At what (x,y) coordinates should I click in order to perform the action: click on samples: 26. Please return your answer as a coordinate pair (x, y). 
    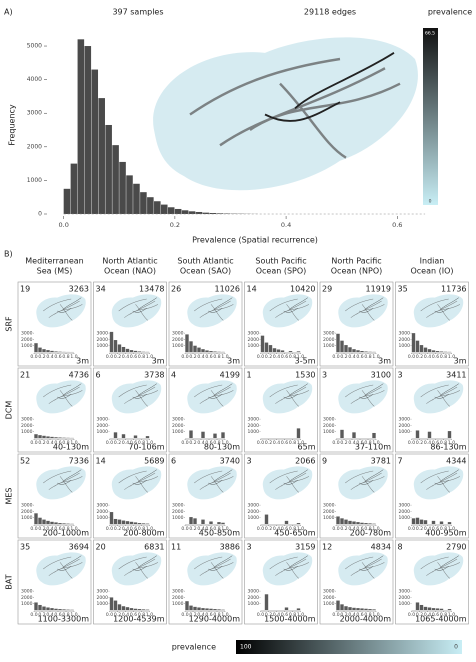
    Looking at the image, I should click on (176, 289).